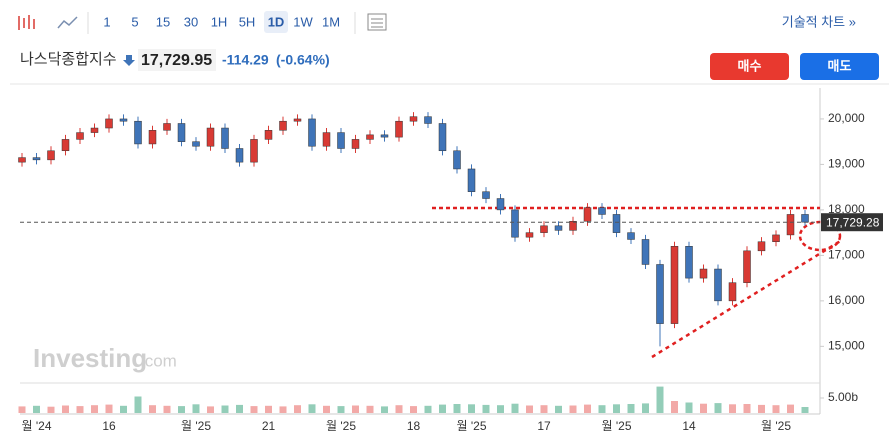 This screenshot has height=448, width=889. I want to click on icon, so click(26, 22).